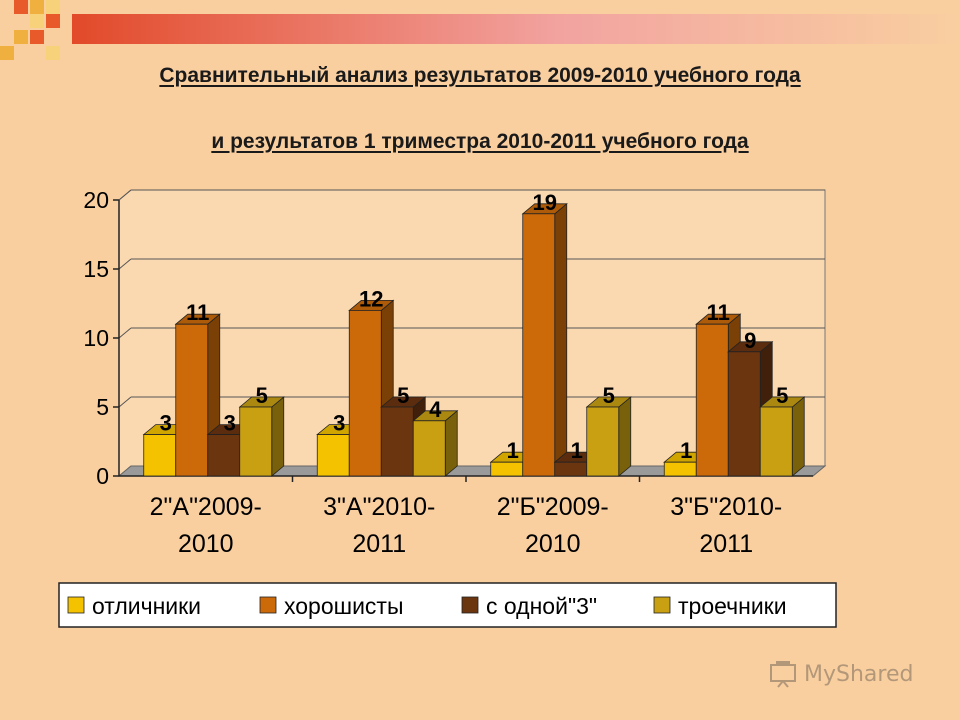 The width and height of the screenshot is (960, 720). What do you see at coordinates (480, 30) in the screenshot?
I see `header-decoration` at bounding box center [480, 30].